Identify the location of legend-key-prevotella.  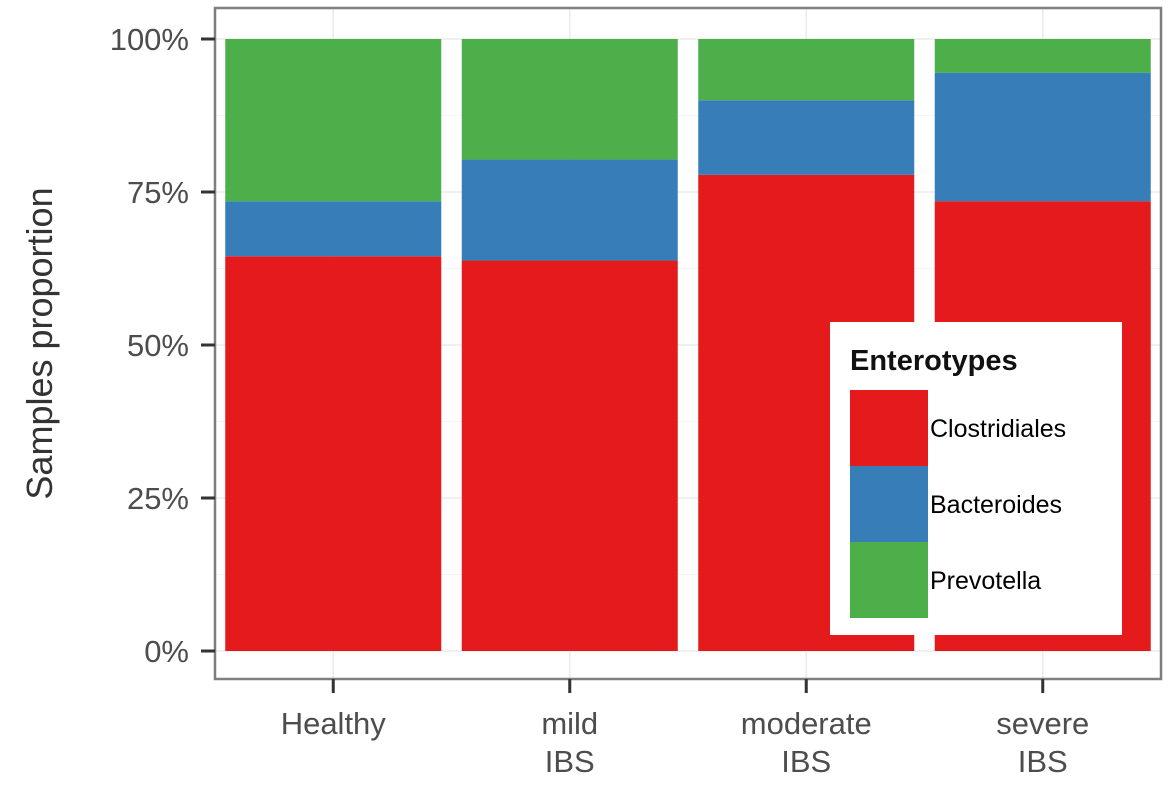
(889, 580).